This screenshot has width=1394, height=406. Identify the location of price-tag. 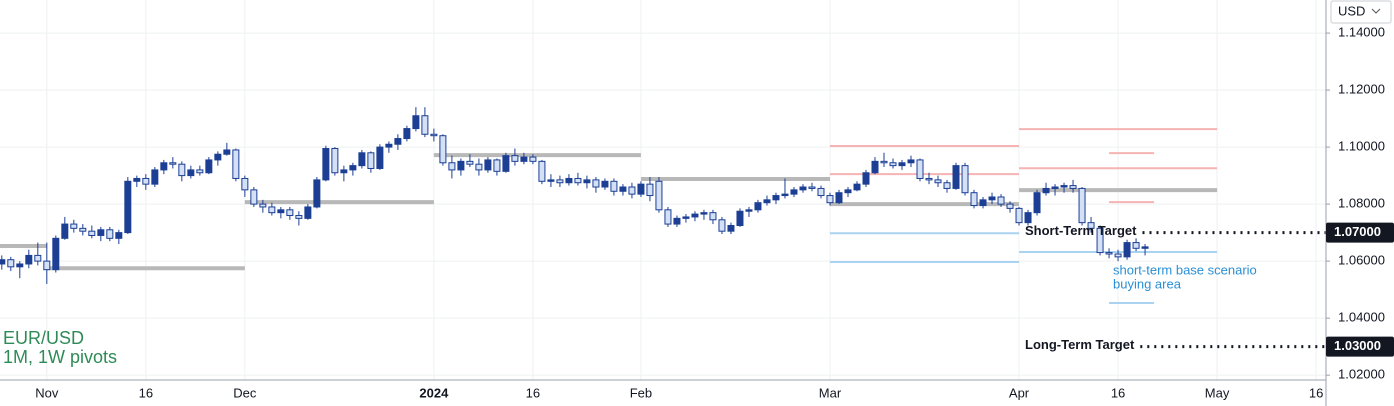
(1360, 346).